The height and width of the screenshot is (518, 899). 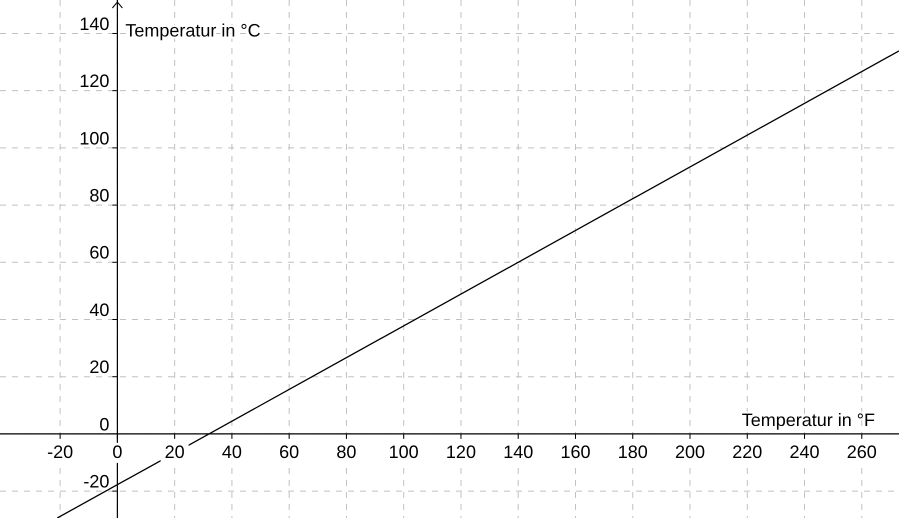 What do you see at coordinates (99, 310) in the screenshot?
I see `y-tick-label: 40` at bounding box center [99, 310].